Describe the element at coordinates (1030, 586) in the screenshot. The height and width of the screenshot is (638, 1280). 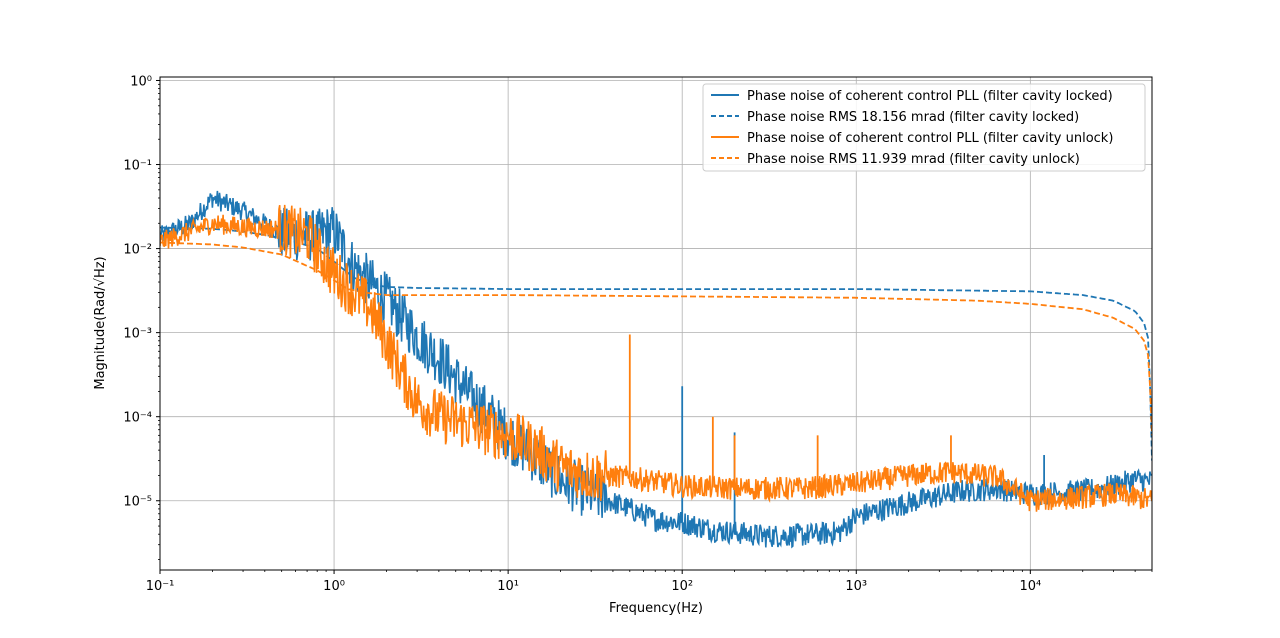
I see `x-tick-label: 10⁴` at that location.